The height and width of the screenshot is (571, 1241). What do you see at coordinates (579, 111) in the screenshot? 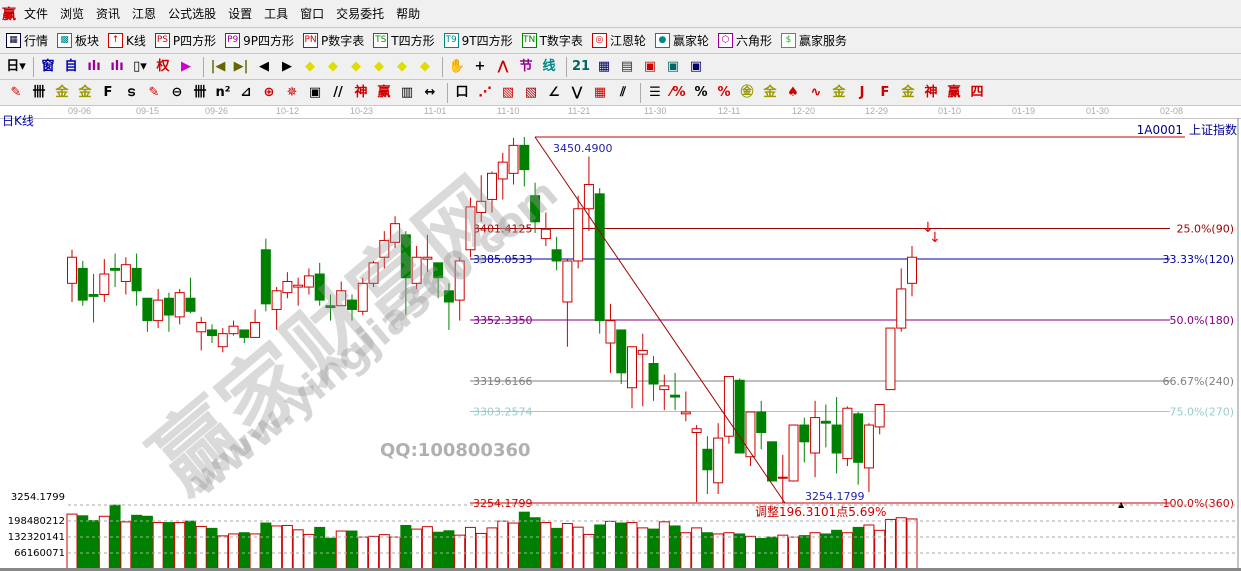
I see `date-tick: 11-21` at bounding box center [579, 111].